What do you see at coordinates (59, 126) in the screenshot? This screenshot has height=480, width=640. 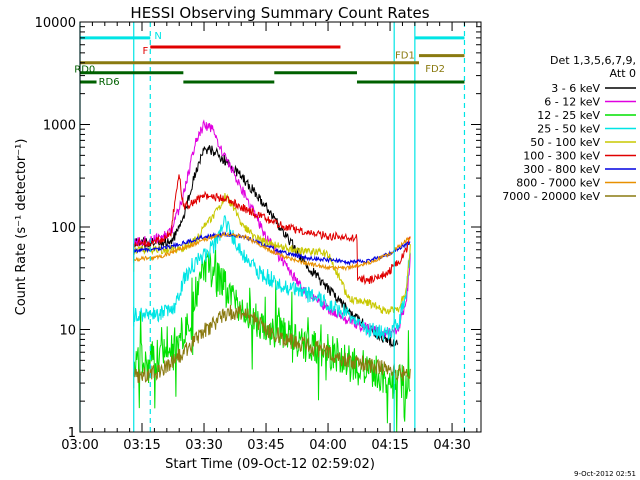 I see `y-tick-label-4: 1000` at bounding box center [59, 126].